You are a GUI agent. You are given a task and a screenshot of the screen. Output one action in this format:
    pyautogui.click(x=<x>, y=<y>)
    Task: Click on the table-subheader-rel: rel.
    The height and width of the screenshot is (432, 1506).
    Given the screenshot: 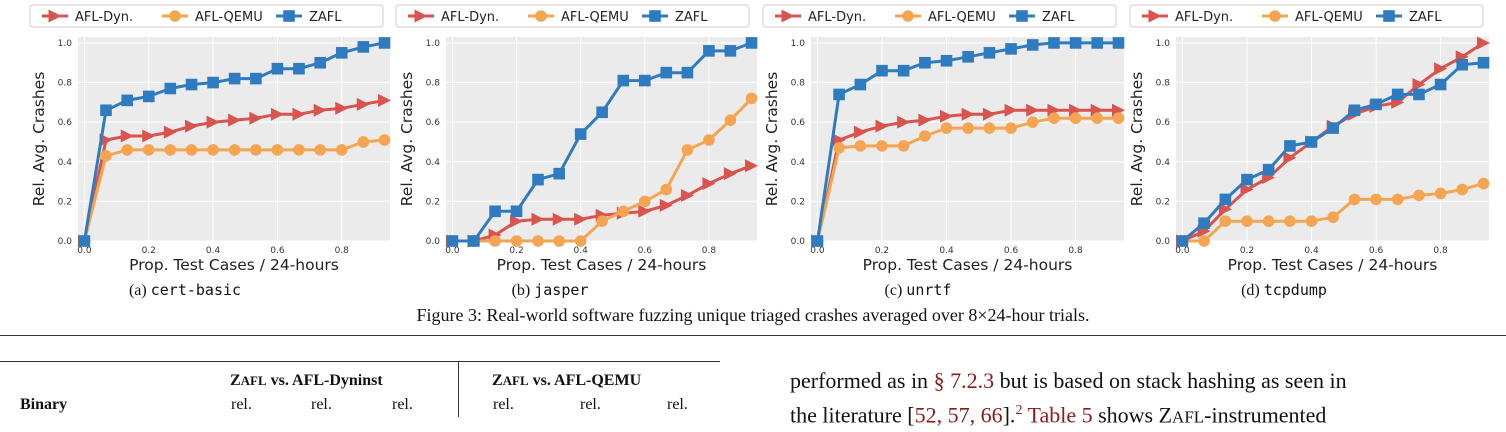 What is the action you would take?
    pyautogui.click(x=503, y=404)
    